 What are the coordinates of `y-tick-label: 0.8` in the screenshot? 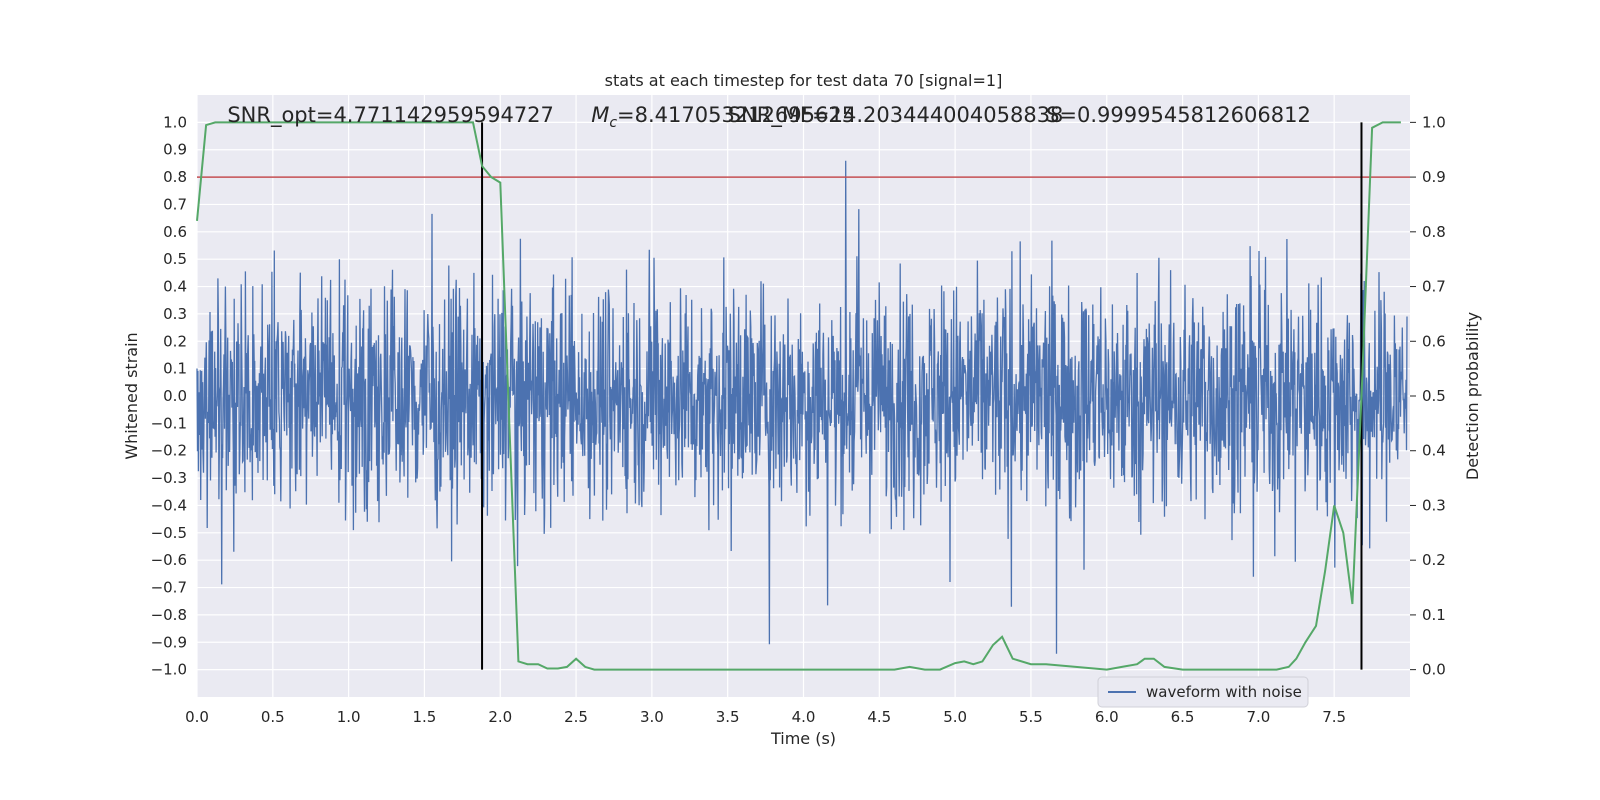 It's located at (175, 177).